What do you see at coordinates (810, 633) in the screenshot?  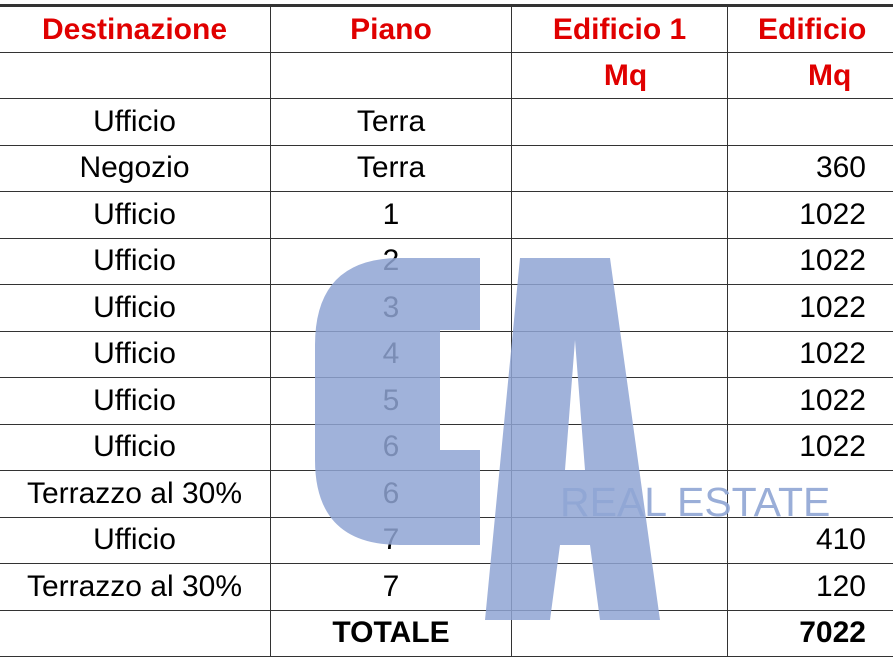 I see `total-value: 7022` at bounding box center [810, 633].